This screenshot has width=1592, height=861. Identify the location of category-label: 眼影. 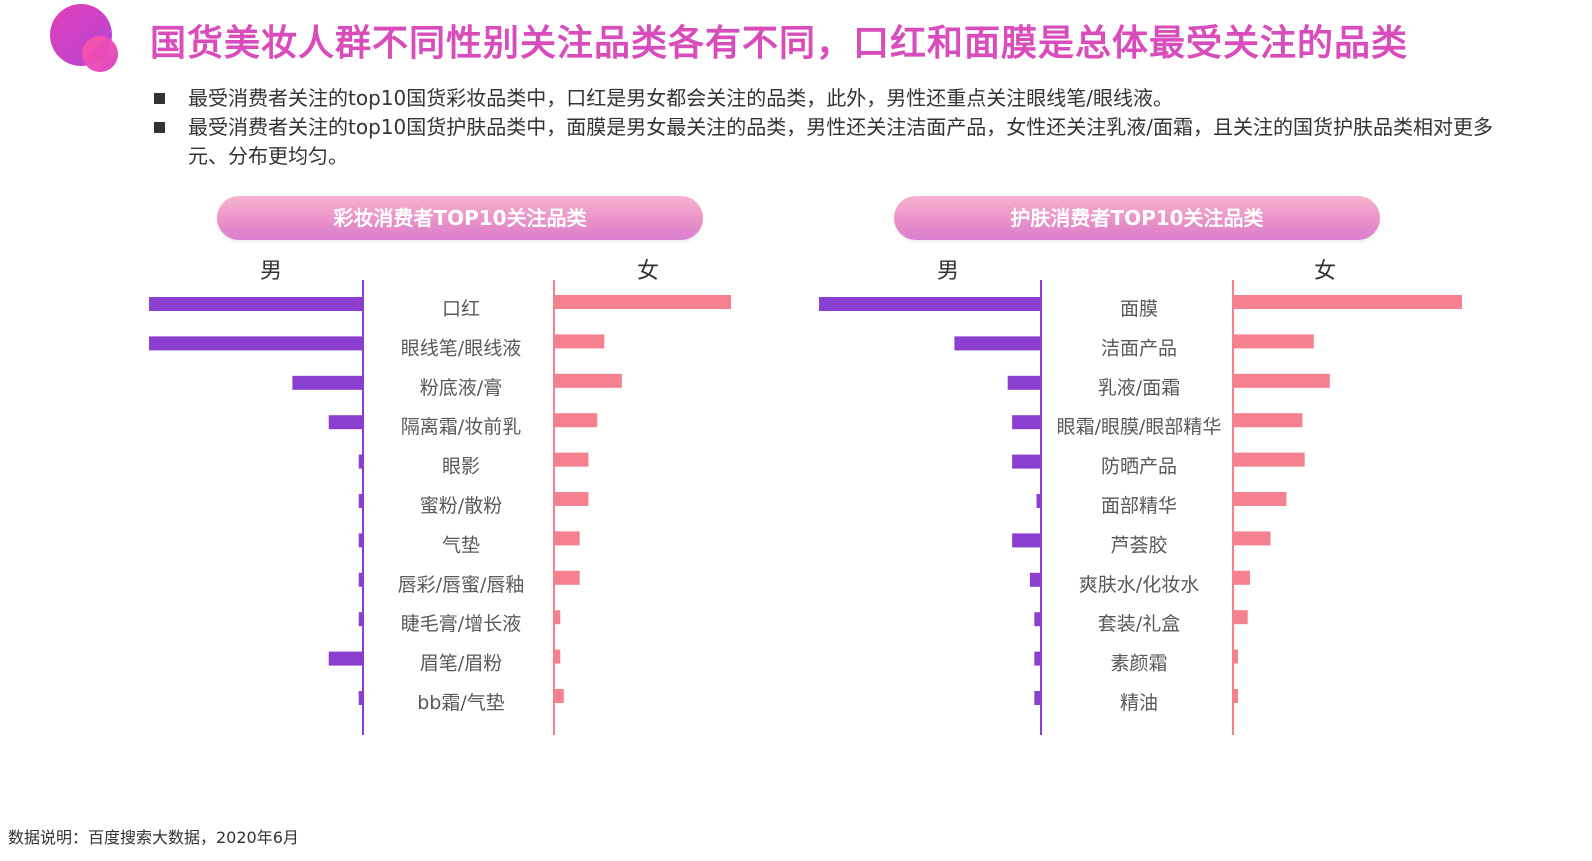
(461, 467).